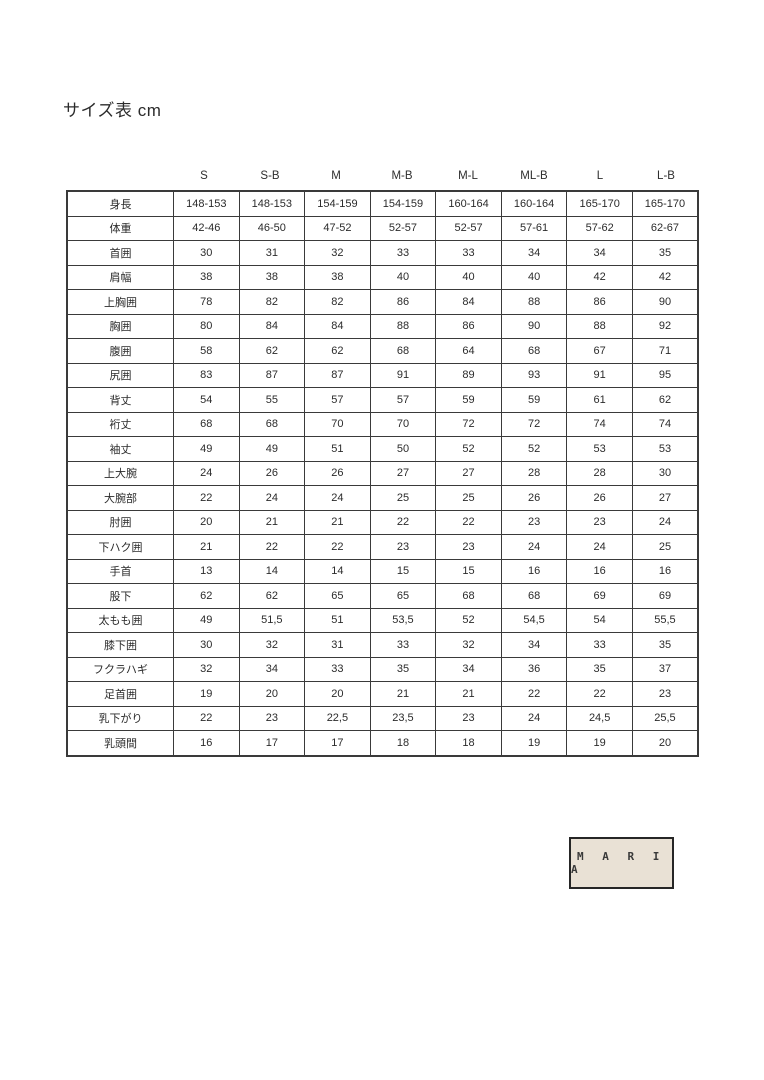 This screenshot has height=1080, width=764. What do you see at coordinates (599, 424) in the screenshot?
I see `table-cell: 74` at bounding box center [599, 424].